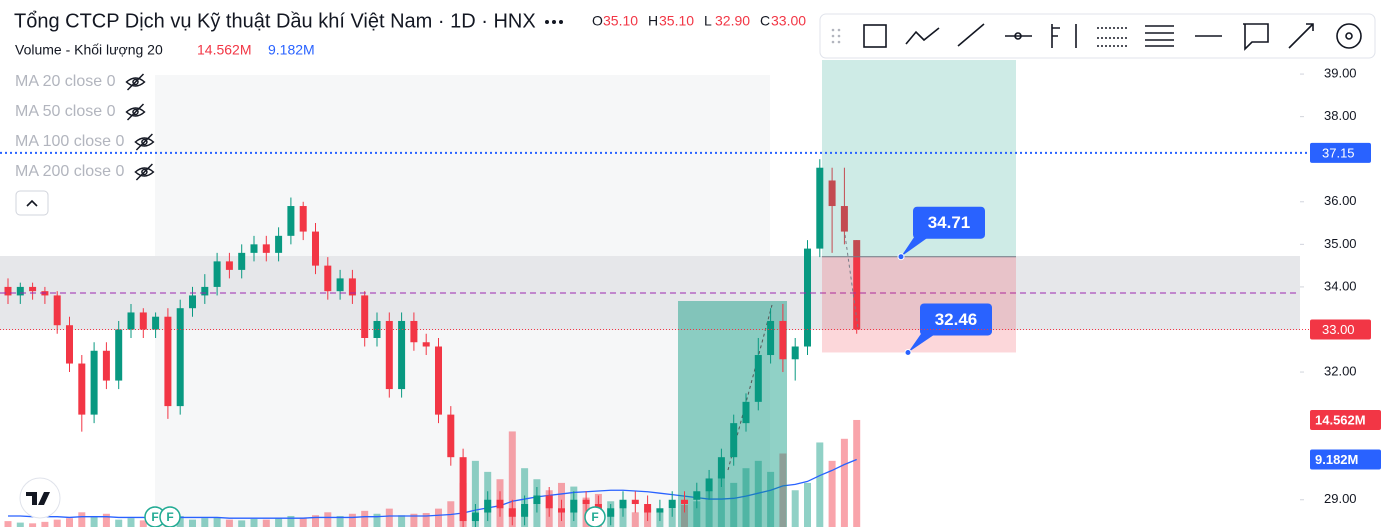 The height and width of the screenshot is (527, 1381). Describe the element at coordinates (170, 51) in the screenshot. I see `volume-legend-bg` at that location.